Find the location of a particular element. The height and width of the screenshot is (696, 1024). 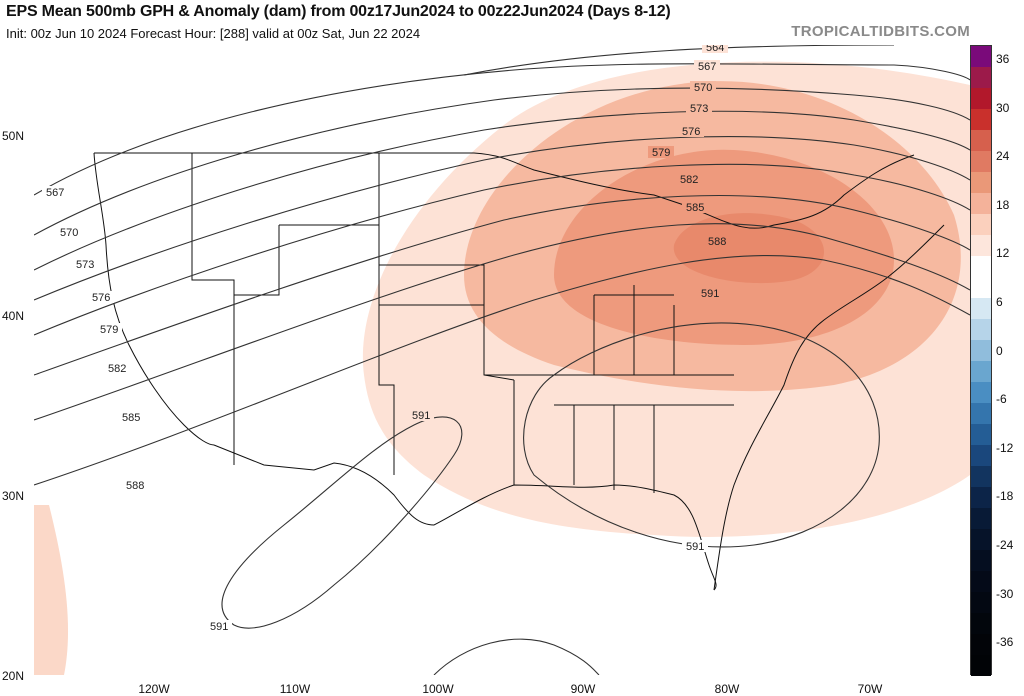

contour-591-west is located at coordinates (342, 522).